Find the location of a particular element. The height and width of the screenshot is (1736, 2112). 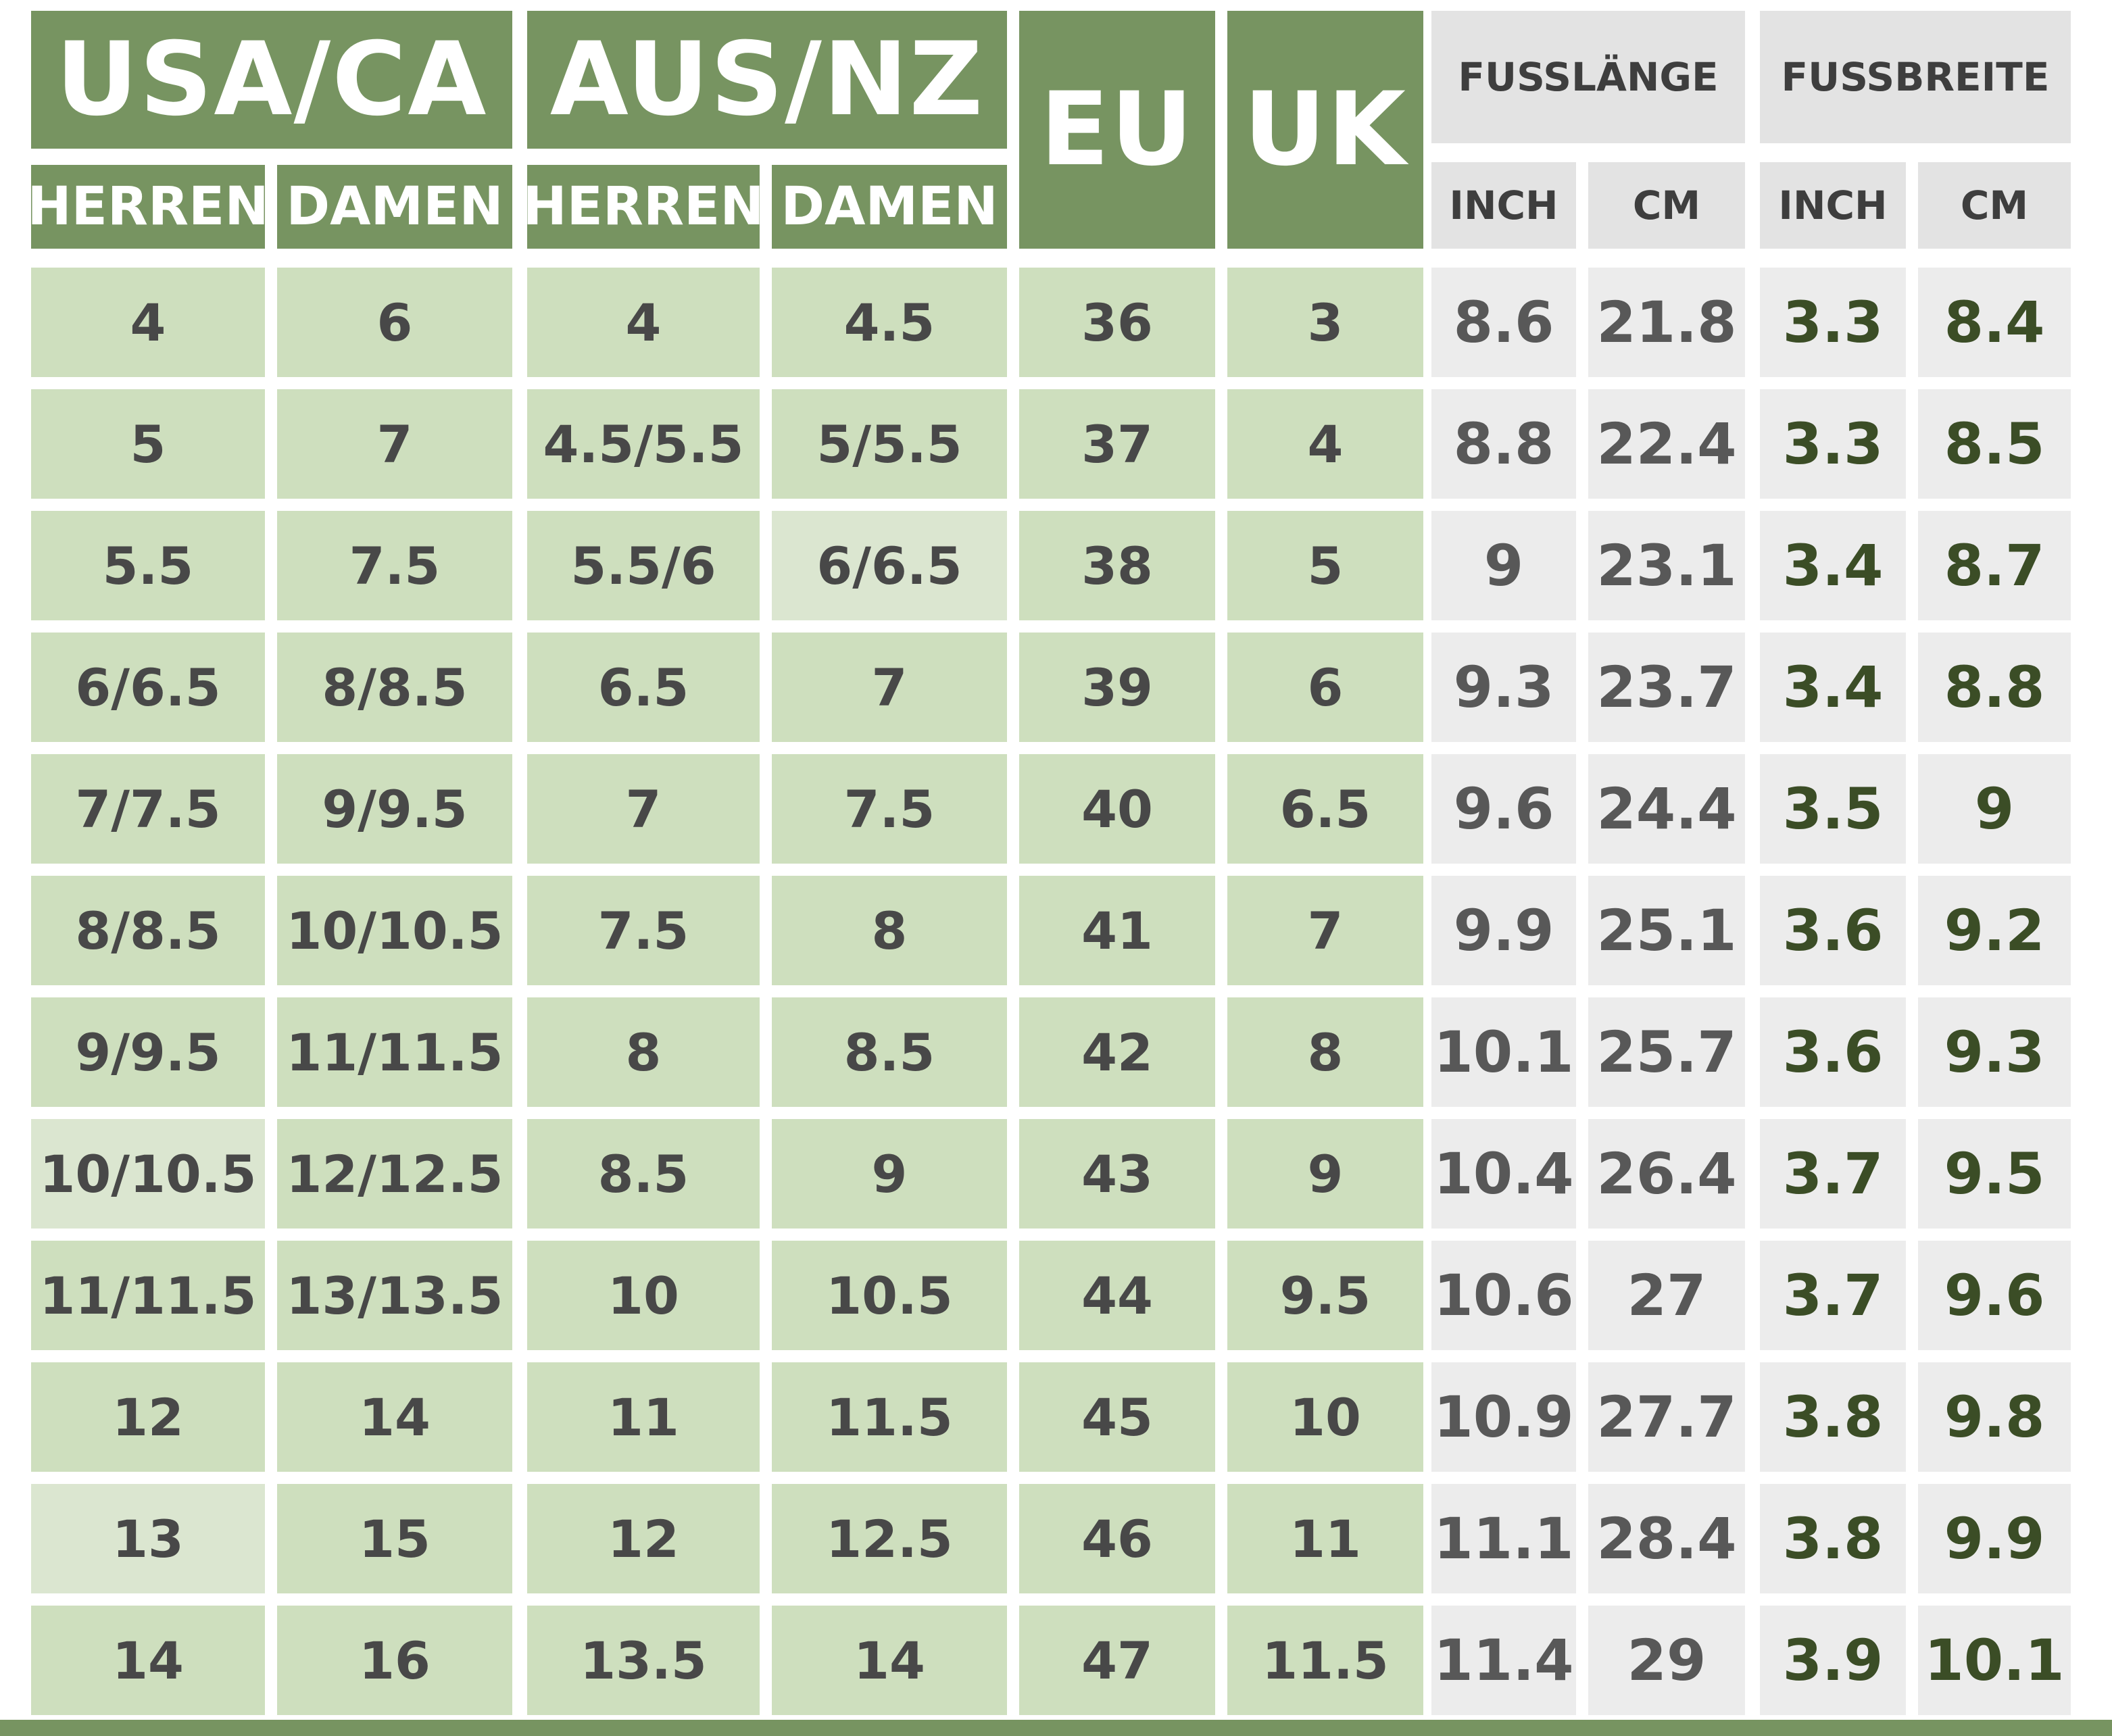

cell-usa-herren: 13 is located at coordinates (148, 1538).